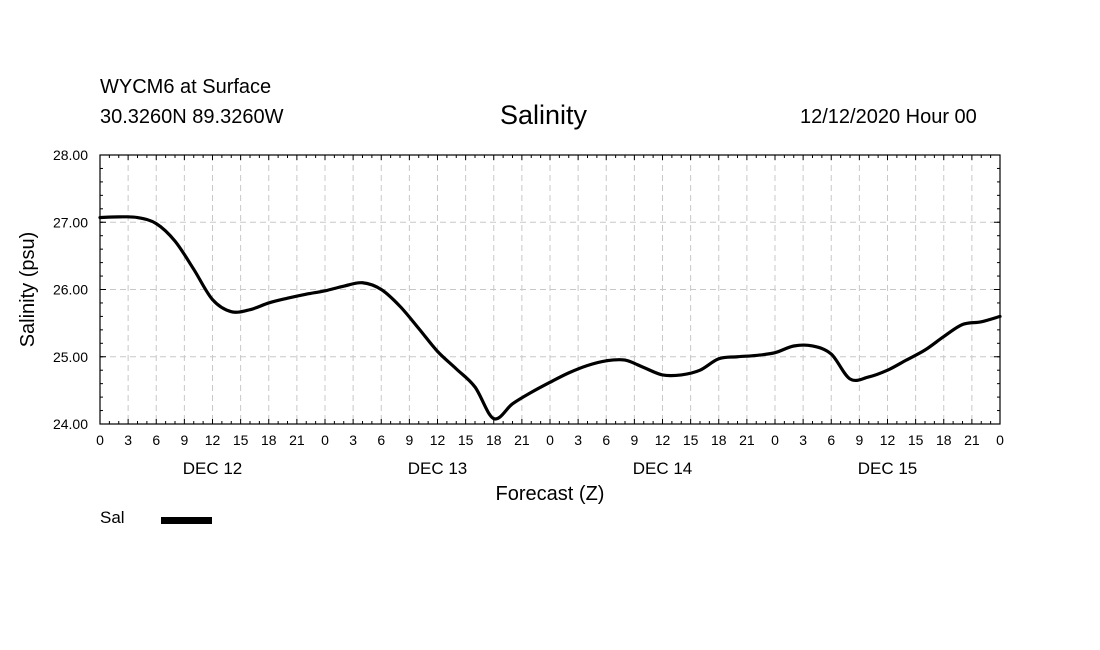 The width and height of the screenshot is (1100, 650). Describe the element at coordinates (663, 468) in the screenshot. I see `day-label: DEC 14` at that location.